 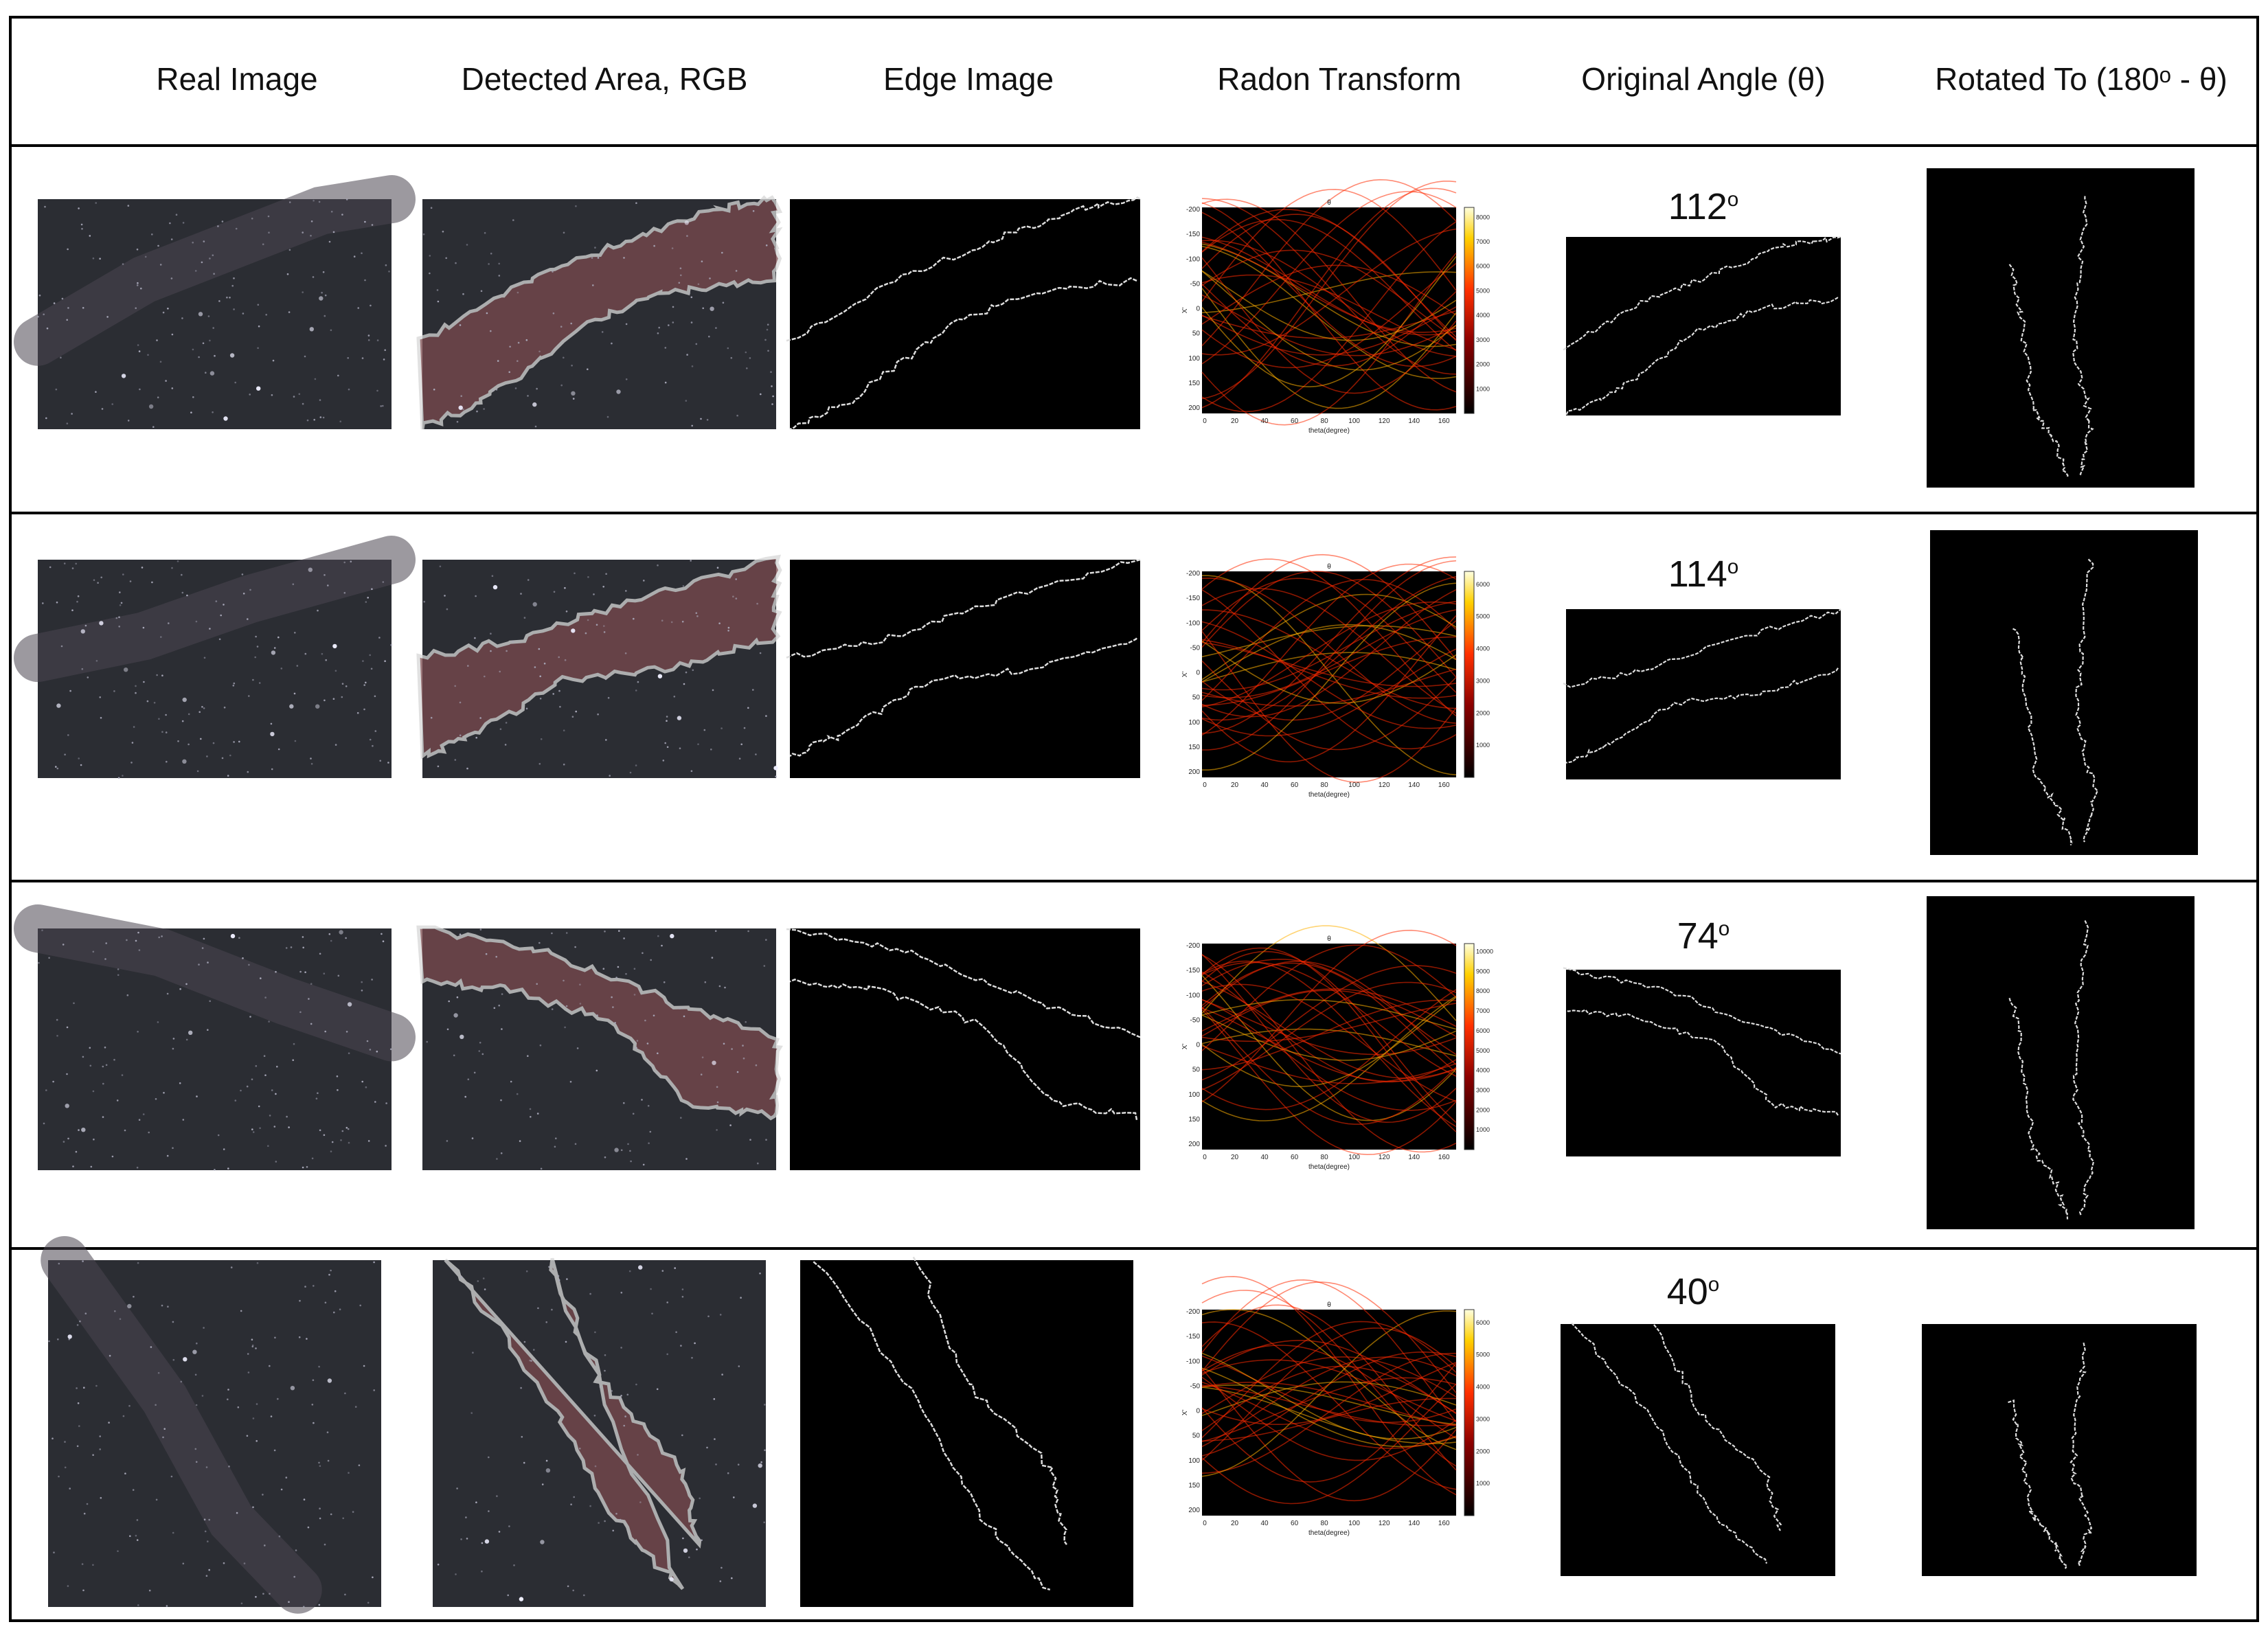 I want to click on angle-label-row-1: 112o, so click(x=1703, y=206).